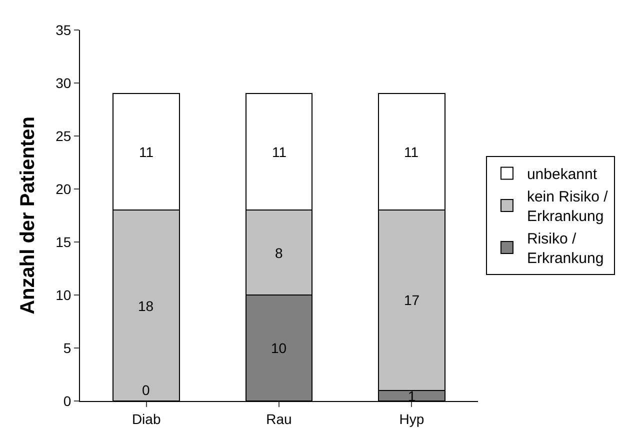 This screenshot has height=441, width=627. Describe the element at coordinates (64, 30) in the screenshot. I see `y-tick-label: 35` at that location.